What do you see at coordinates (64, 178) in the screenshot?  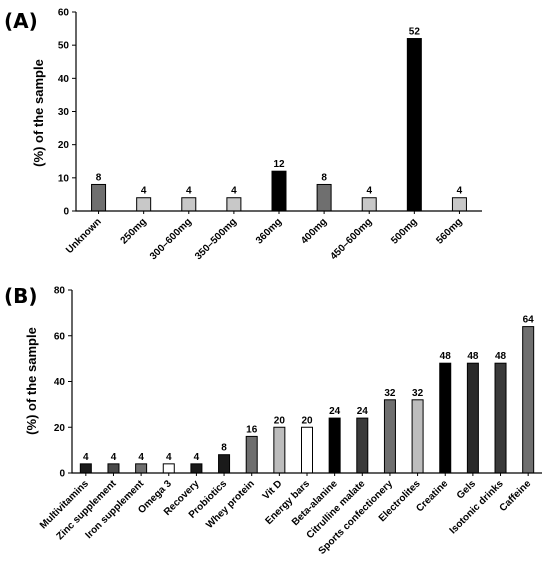 I see `panel-a-y-tick-label: 10` at bounding box center [64, 178].